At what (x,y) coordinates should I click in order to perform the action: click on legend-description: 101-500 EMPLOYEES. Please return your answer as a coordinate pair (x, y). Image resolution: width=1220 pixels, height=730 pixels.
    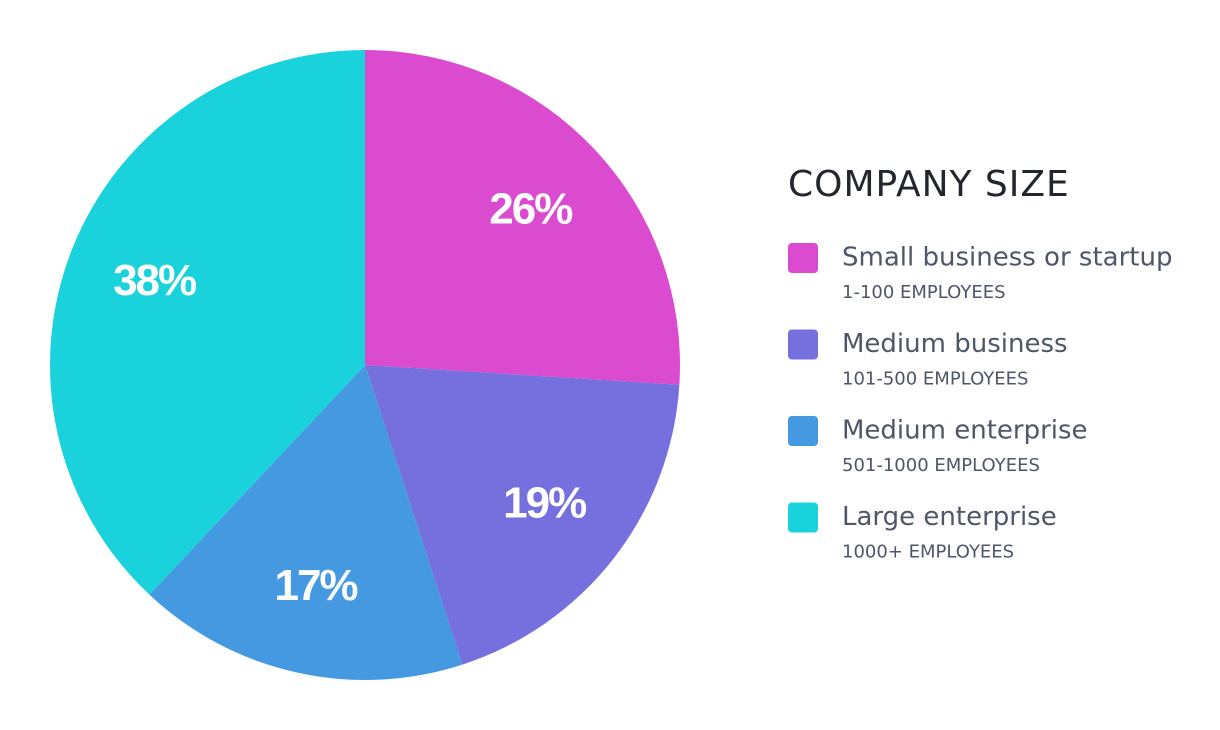
    Looking at the image, I should click on (935, 379).